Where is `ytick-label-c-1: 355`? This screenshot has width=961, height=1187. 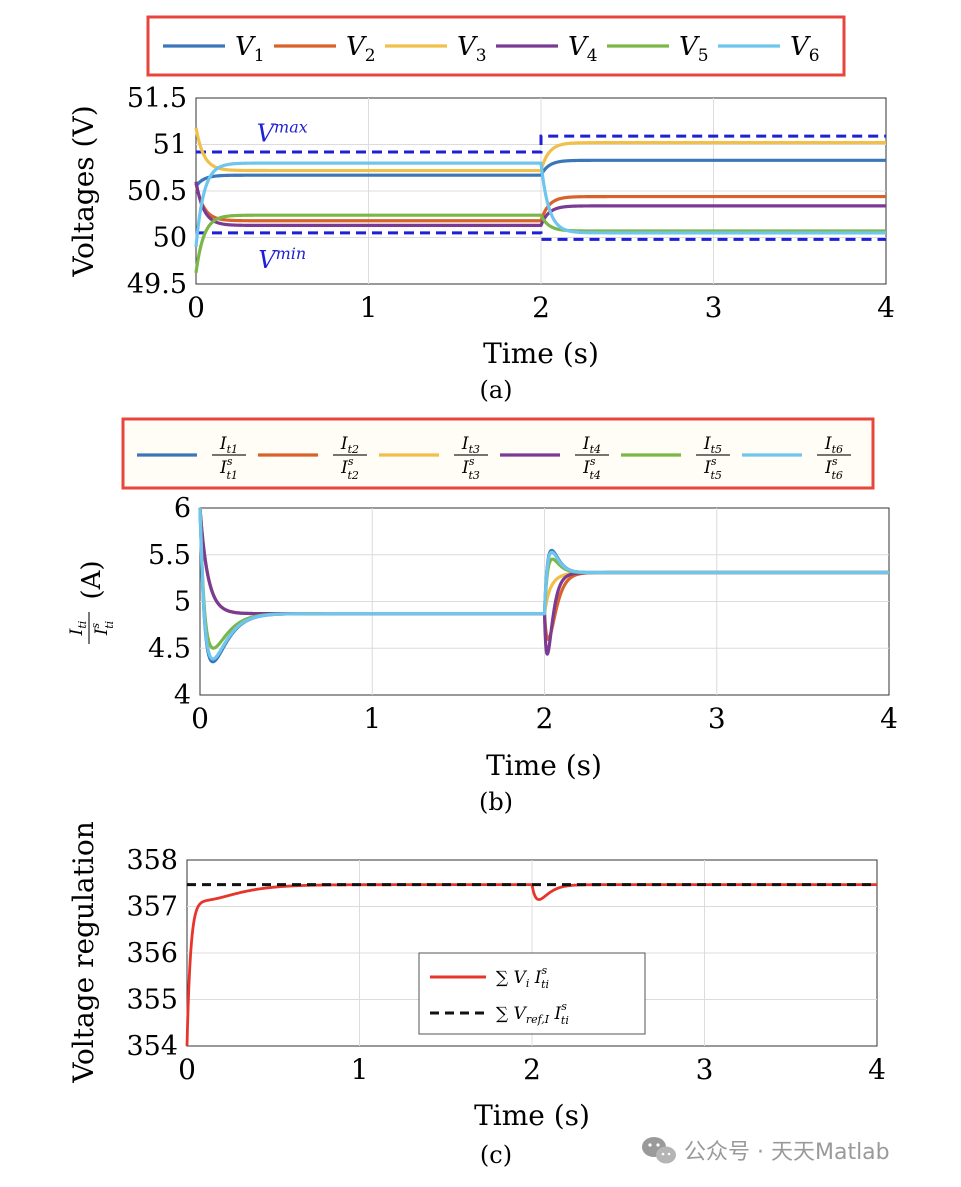
ytick-label-c-1: 355 is located at coordinates (152, 1000).